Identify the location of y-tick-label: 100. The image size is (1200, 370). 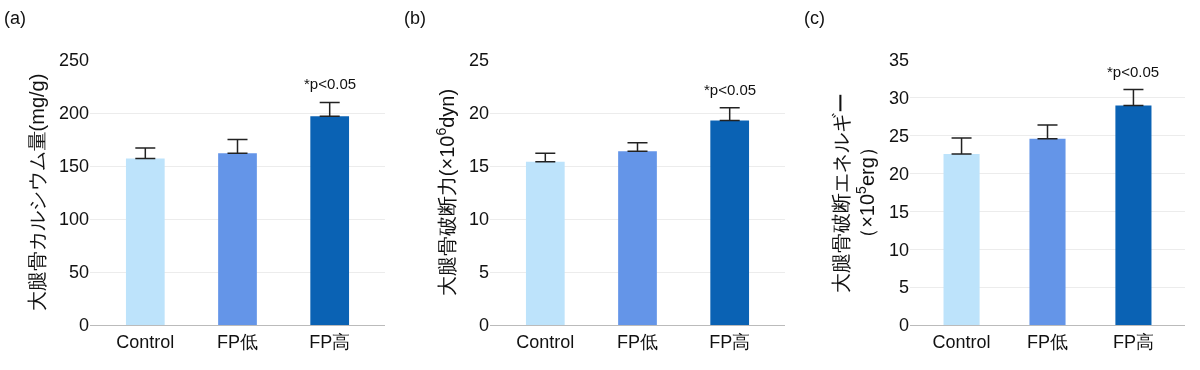
(73, 219).